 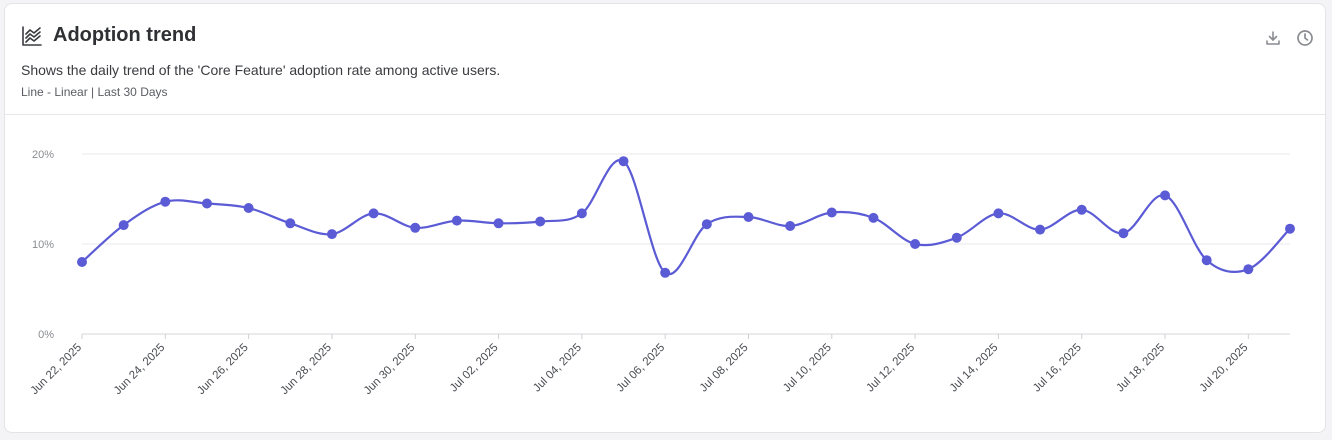 I want to click on x-tick-label: Jun 24, 2025, so click(x=140, y=370).